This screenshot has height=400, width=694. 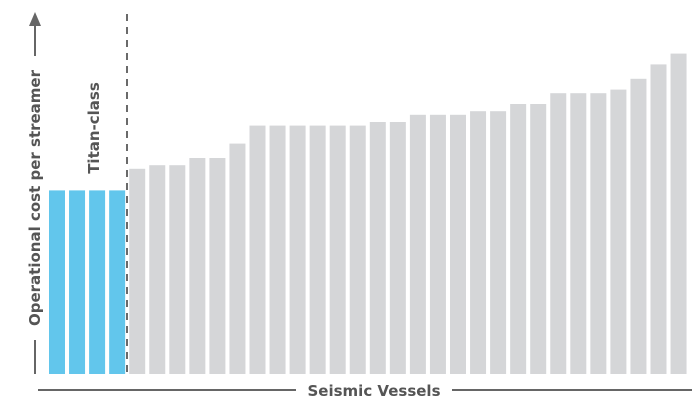 What do you see at coordinates (35, 197) in the screenshot?
I see `y-axis-label: Operational cost per streamer` at bounding box center [35, 197].